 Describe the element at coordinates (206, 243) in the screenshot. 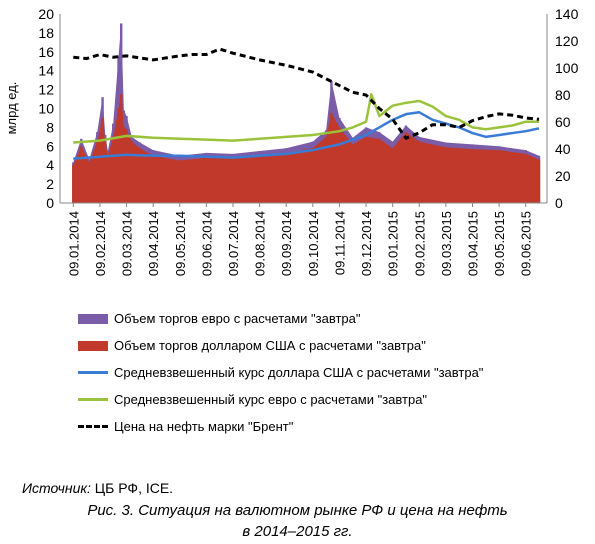

I see `x-tick-label: 09.06.2014` at that location.